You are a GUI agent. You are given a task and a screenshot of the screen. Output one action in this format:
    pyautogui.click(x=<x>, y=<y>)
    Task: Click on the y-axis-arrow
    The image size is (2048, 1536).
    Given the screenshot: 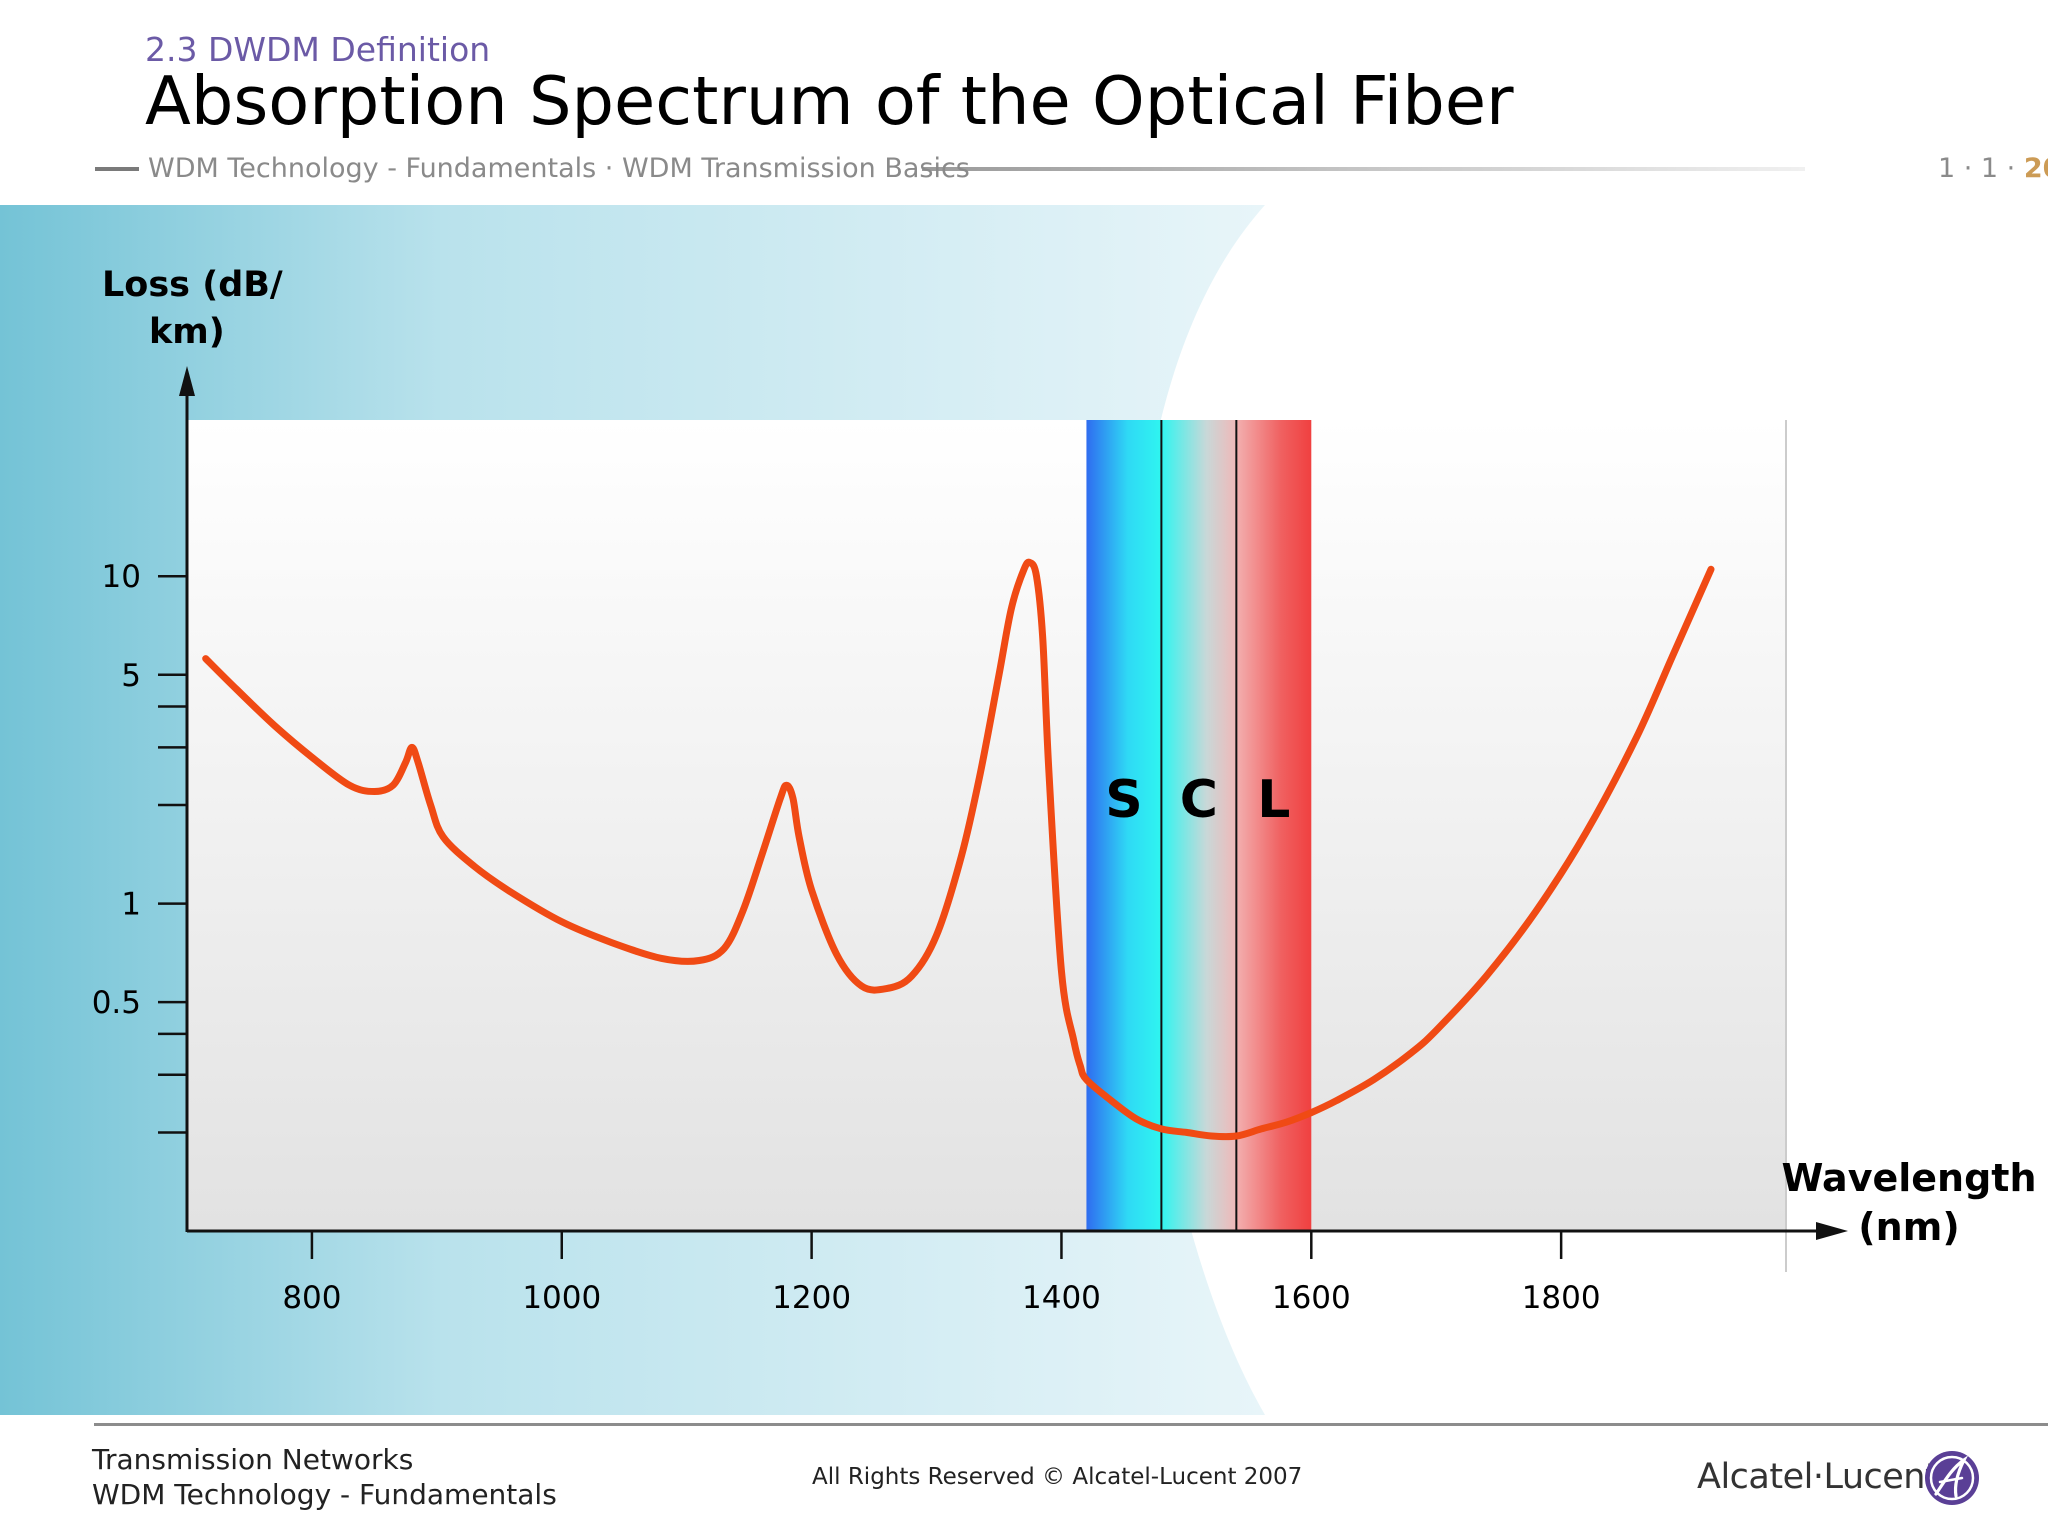 What is the action you would take?
    pyautogui.click(x=187, y=381)
    